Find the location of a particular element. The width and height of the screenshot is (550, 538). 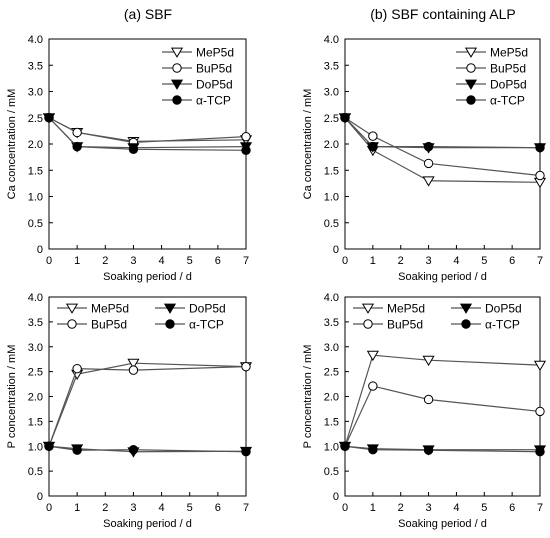

y-axis-label: P concentration / mM is located at coordinates (308, 397).